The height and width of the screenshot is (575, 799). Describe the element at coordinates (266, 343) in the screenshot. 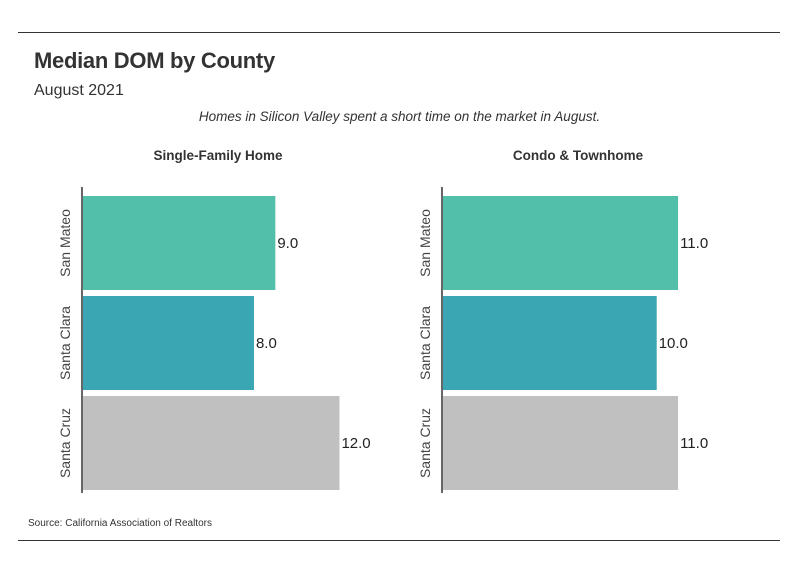

I see `value-label-santa-clara: 8.0` at that location.